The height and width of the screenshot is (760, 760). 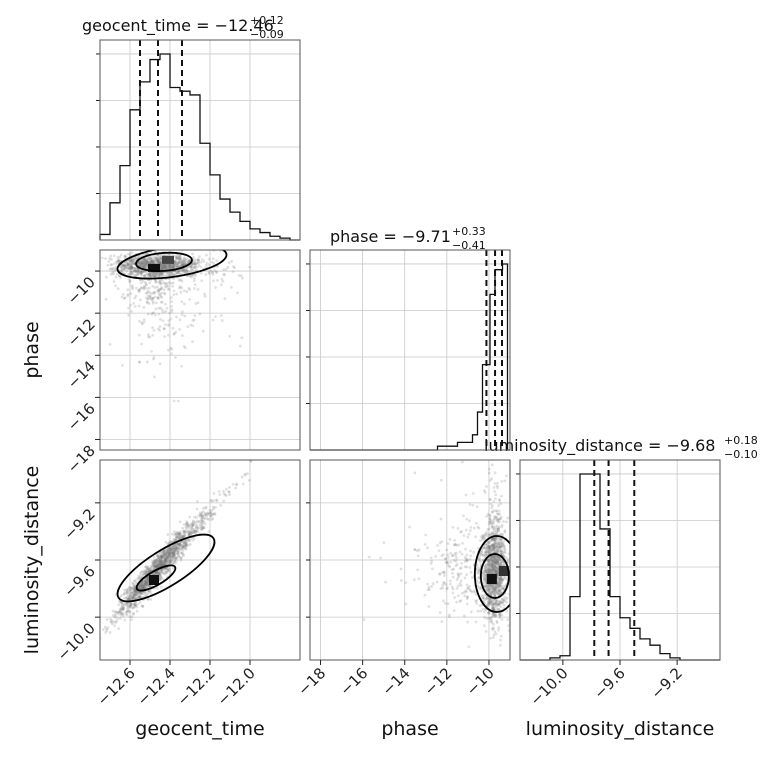 What do you see at coordinates (156, 686) in the screenshot?
I see `xtick-label-geocent_time-1: −12.4` at bounding box center [156, 686].